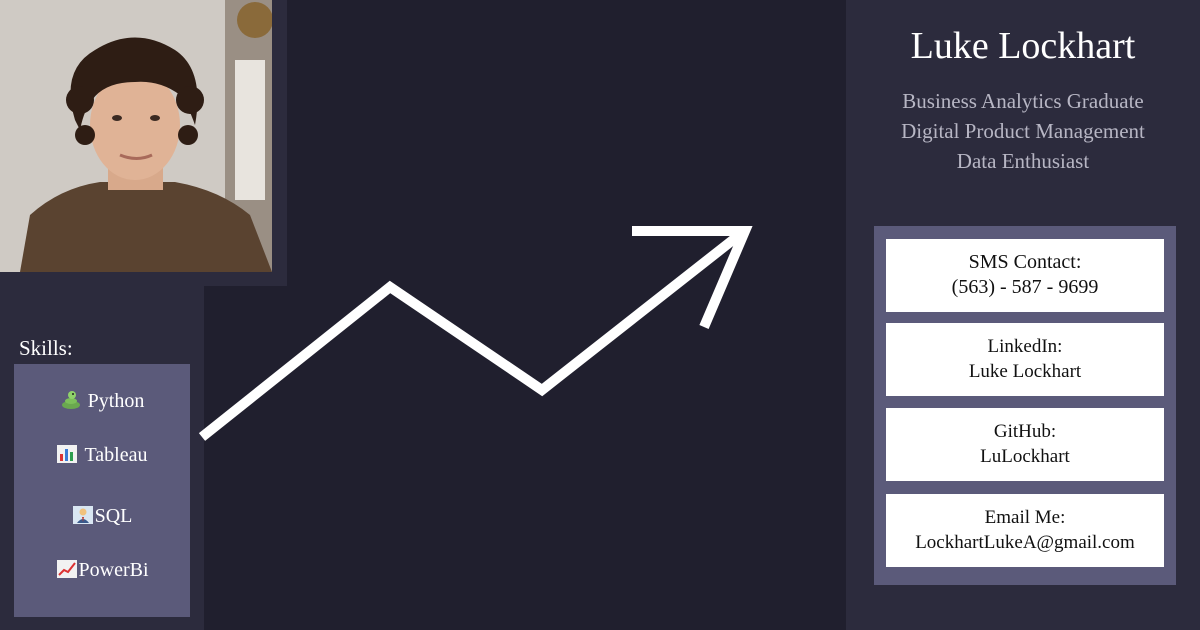  What do you see at coordinates (1025, 431) in the screenshot?
I see `contact-label-github: GitHub:` at bounding box center [1025, 431].